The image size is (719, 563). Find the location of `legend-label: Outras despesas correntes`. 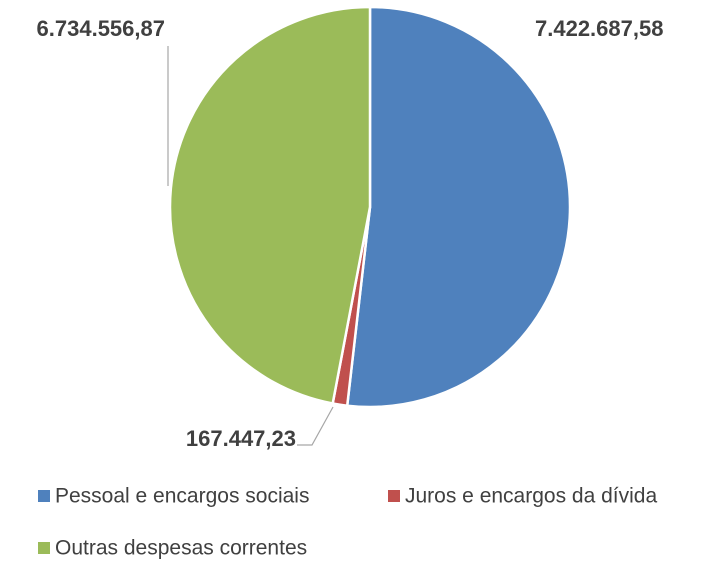

legend-label: Outras despesas correntes is located at coordinates (181, 548).